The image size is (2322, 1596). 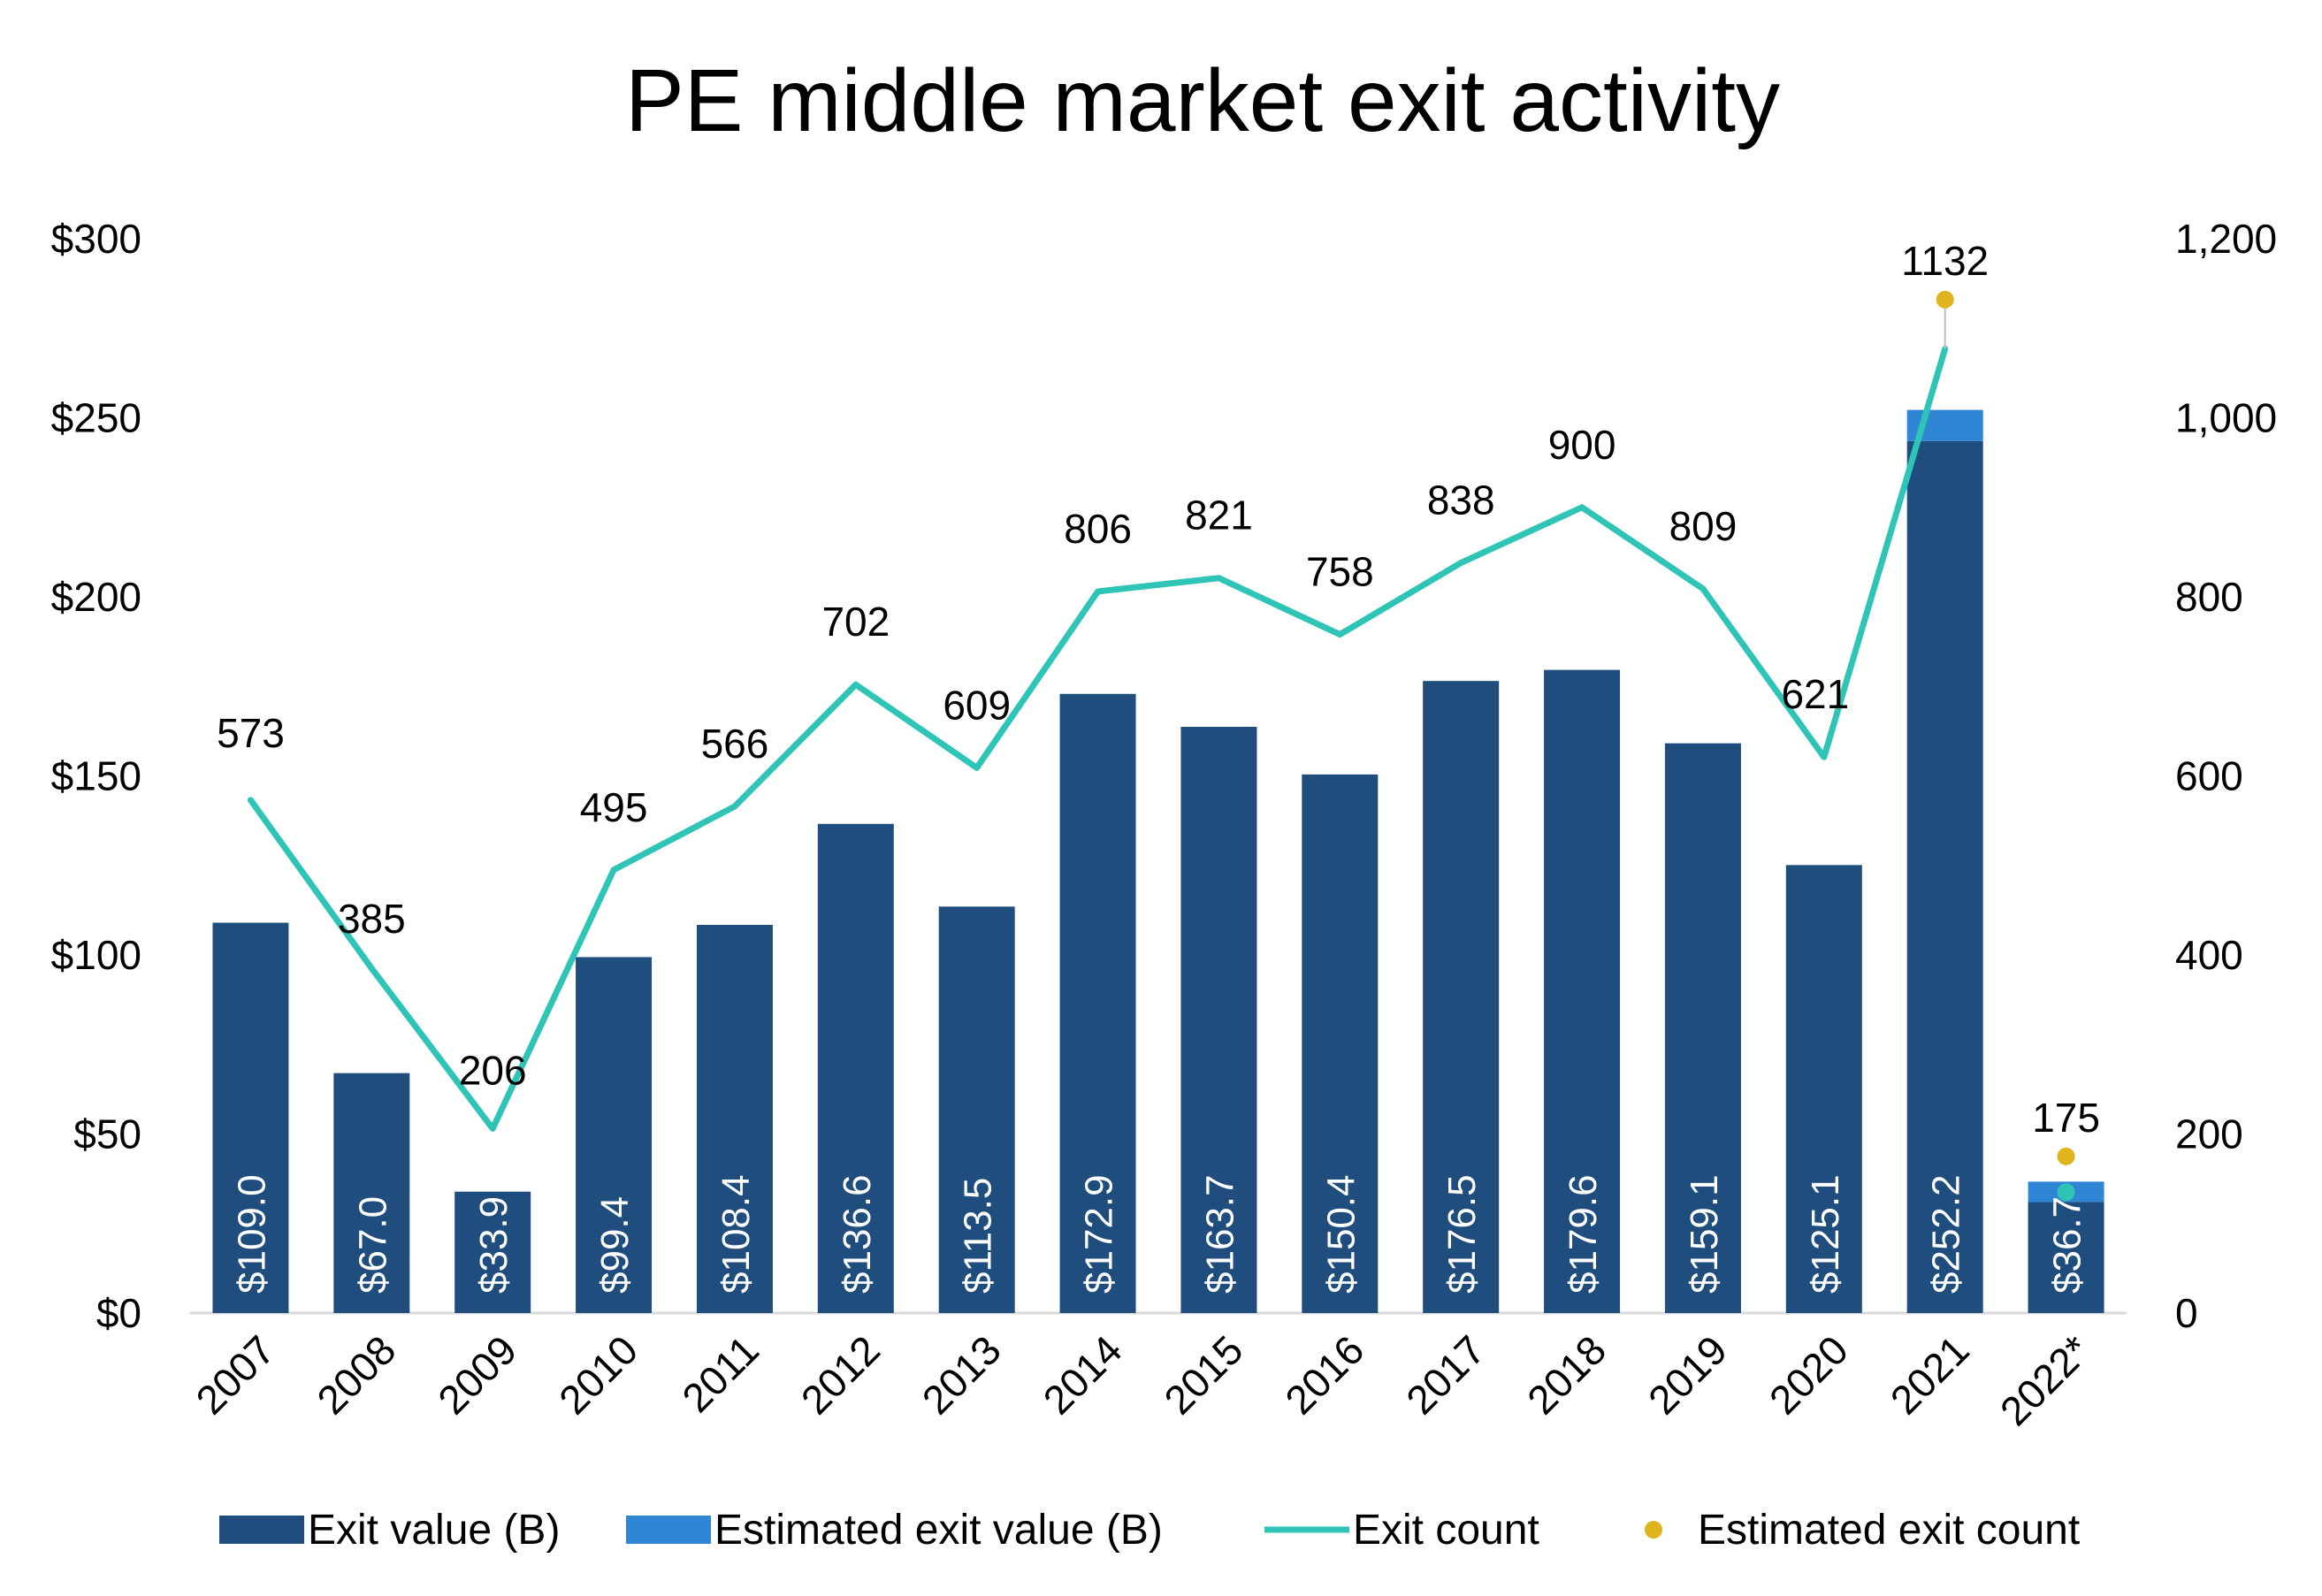 I want to click on exit-count-label: 900, so click(x=1582, y=445).